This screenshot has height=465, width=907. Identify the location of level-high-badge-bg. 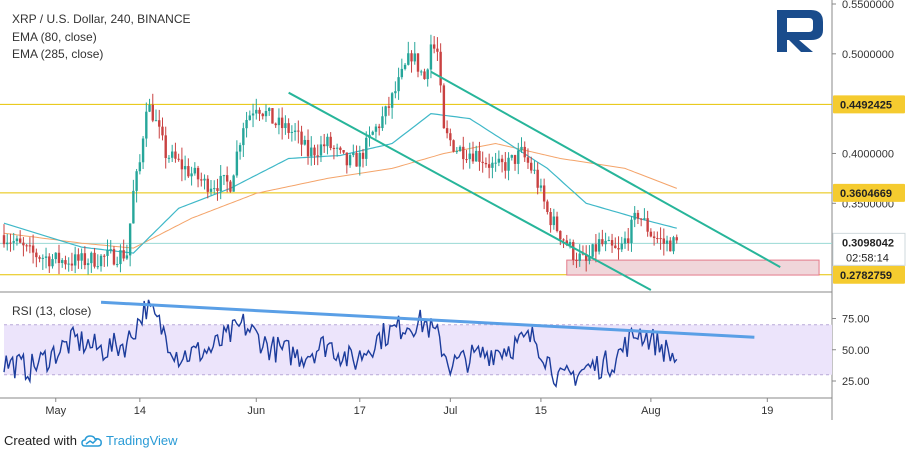
(869, 104).